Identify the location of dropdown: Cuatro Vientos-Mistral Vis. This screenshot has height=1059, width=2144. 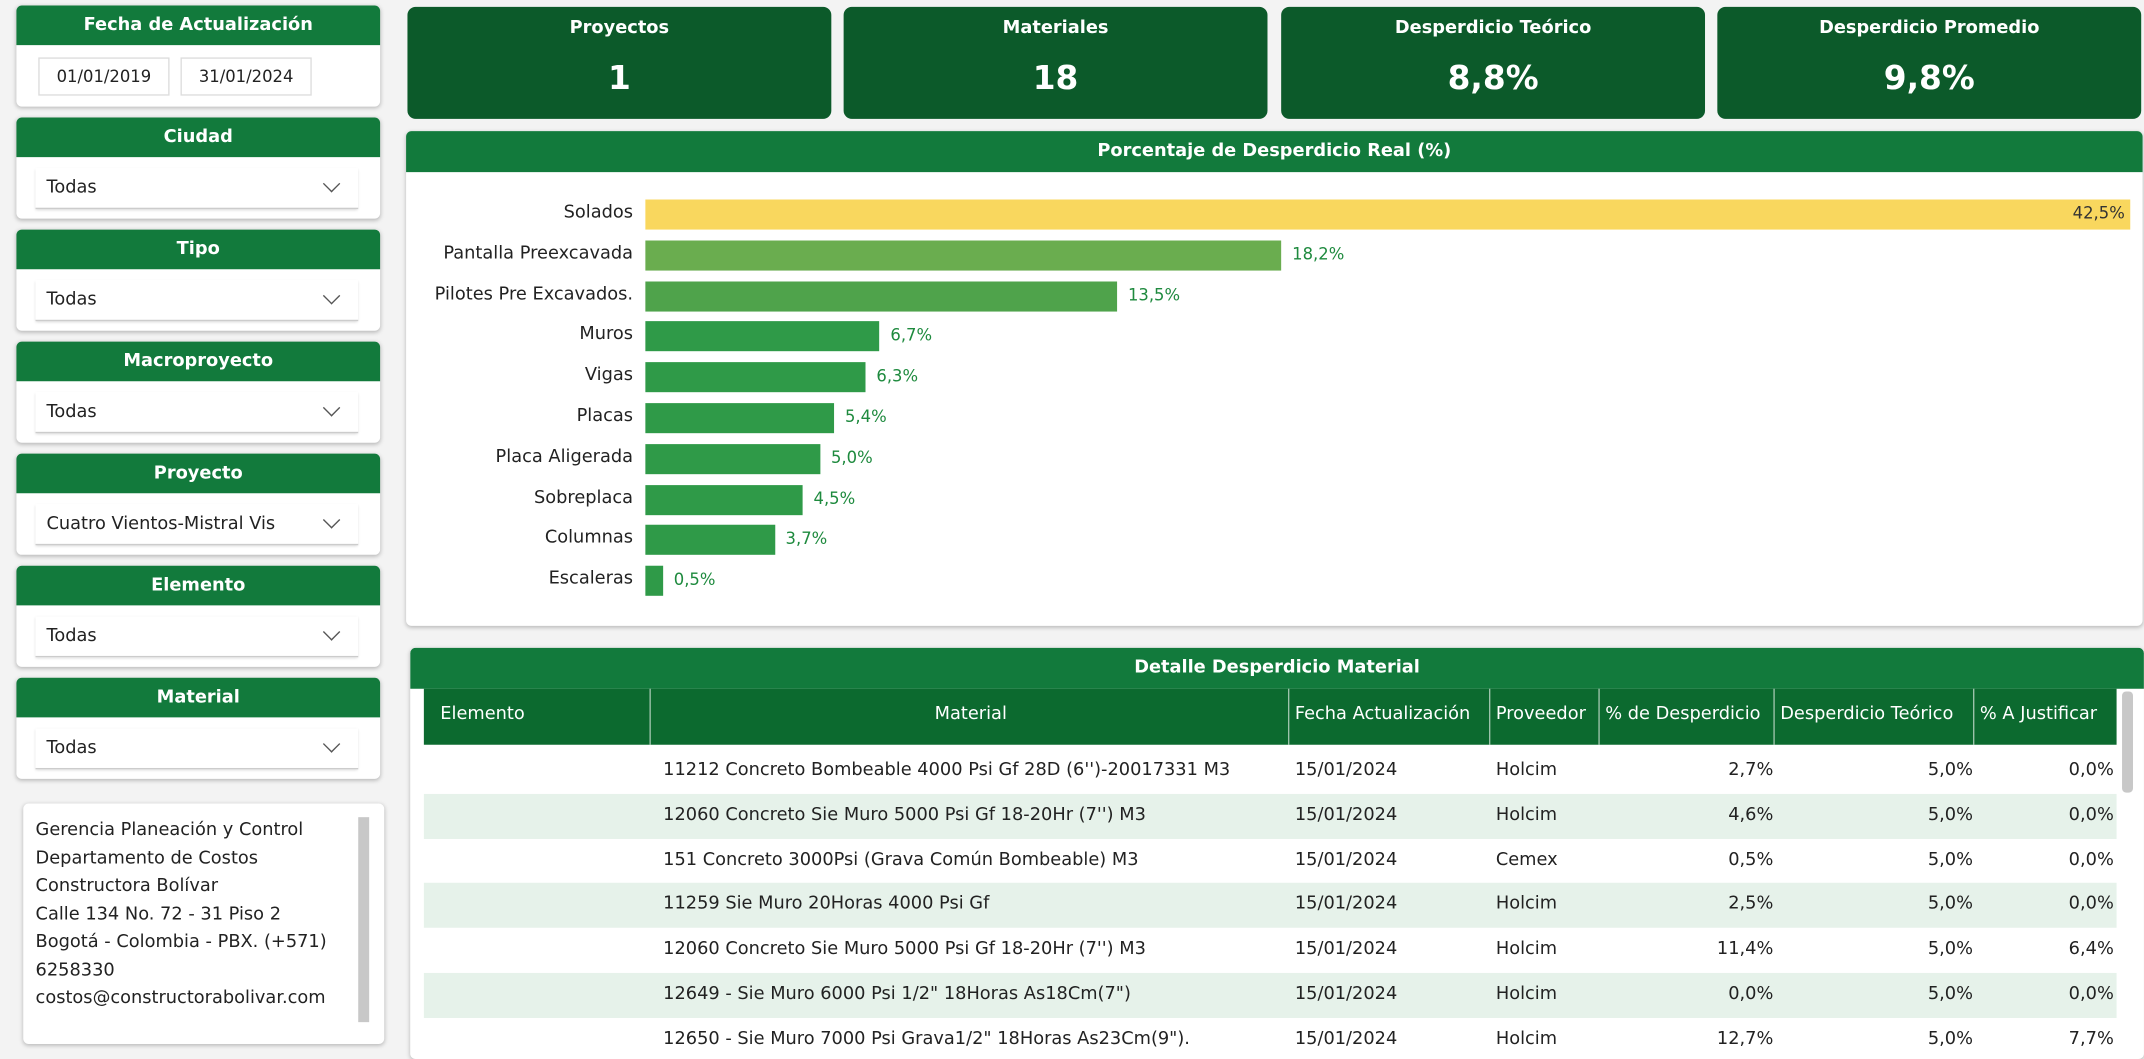
(197, 525).